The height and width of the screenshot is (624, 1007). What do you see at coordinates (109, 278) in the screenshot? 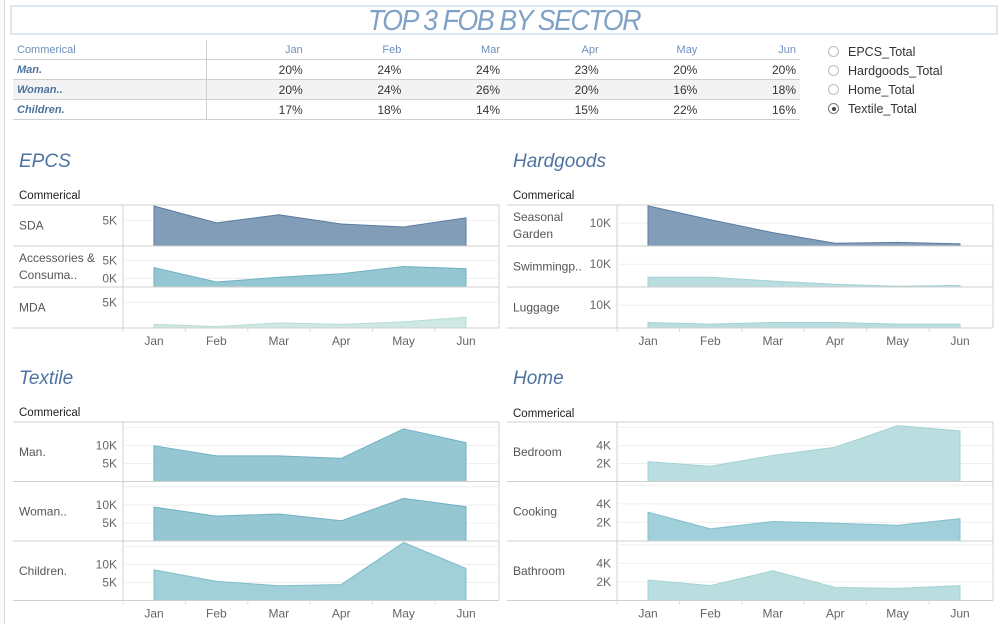
I see `y-tick-label: 0K` at bounding box center [109, 278].